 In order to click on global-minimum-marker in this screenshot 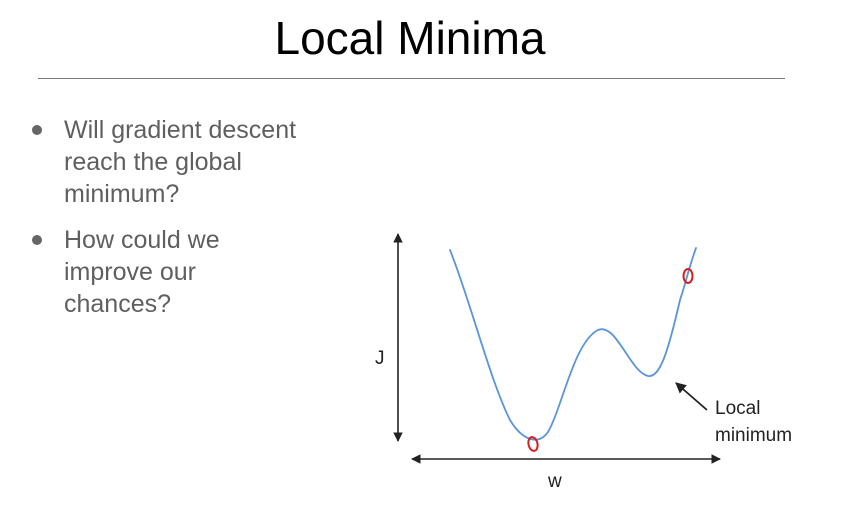, I will do `click(533, 444)`.